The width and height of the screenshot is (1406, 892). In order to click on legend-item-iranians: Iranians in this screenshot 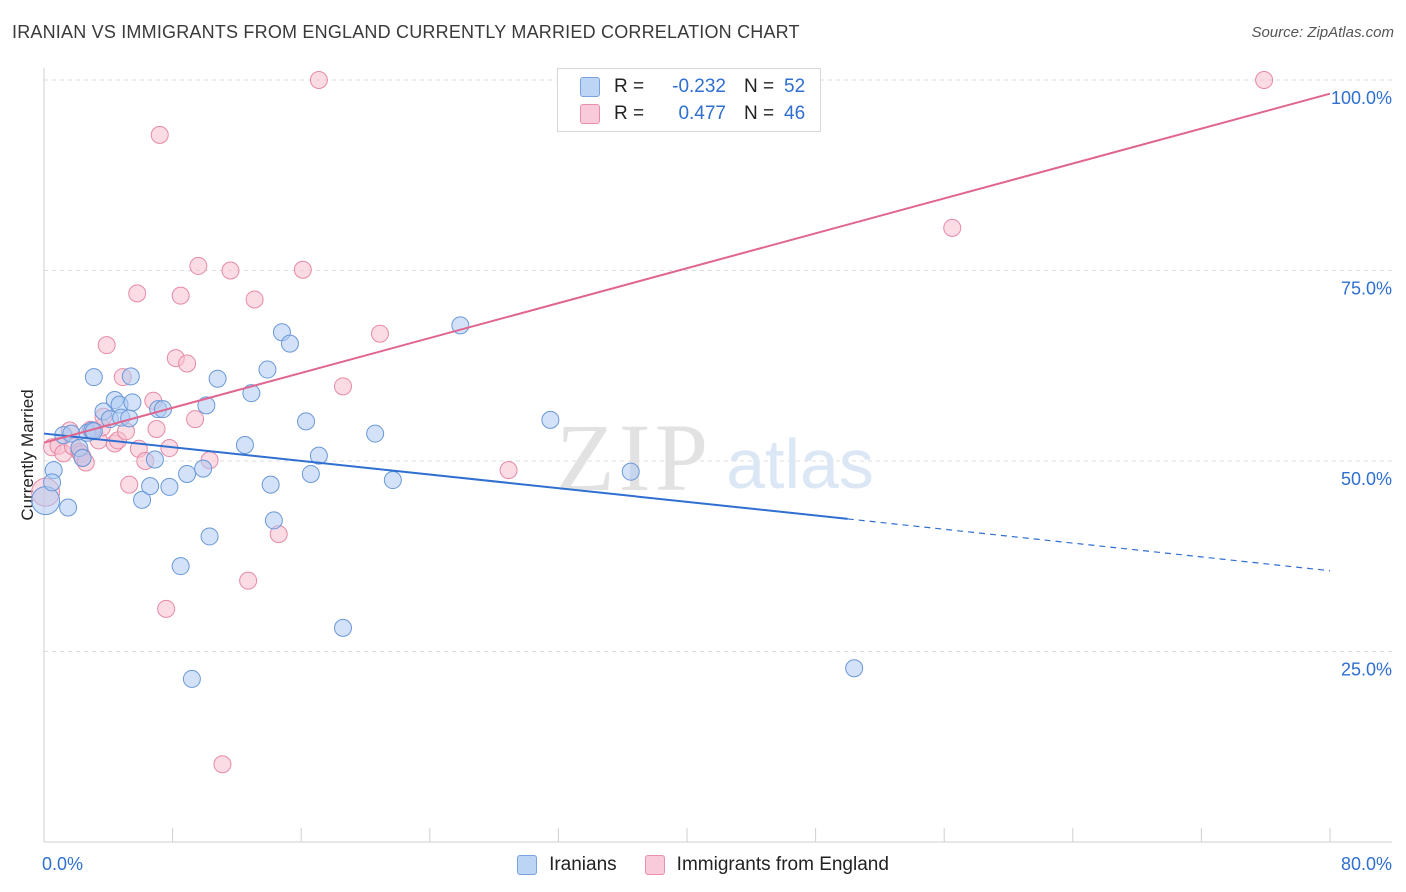, I will do `click(567, 865)`.